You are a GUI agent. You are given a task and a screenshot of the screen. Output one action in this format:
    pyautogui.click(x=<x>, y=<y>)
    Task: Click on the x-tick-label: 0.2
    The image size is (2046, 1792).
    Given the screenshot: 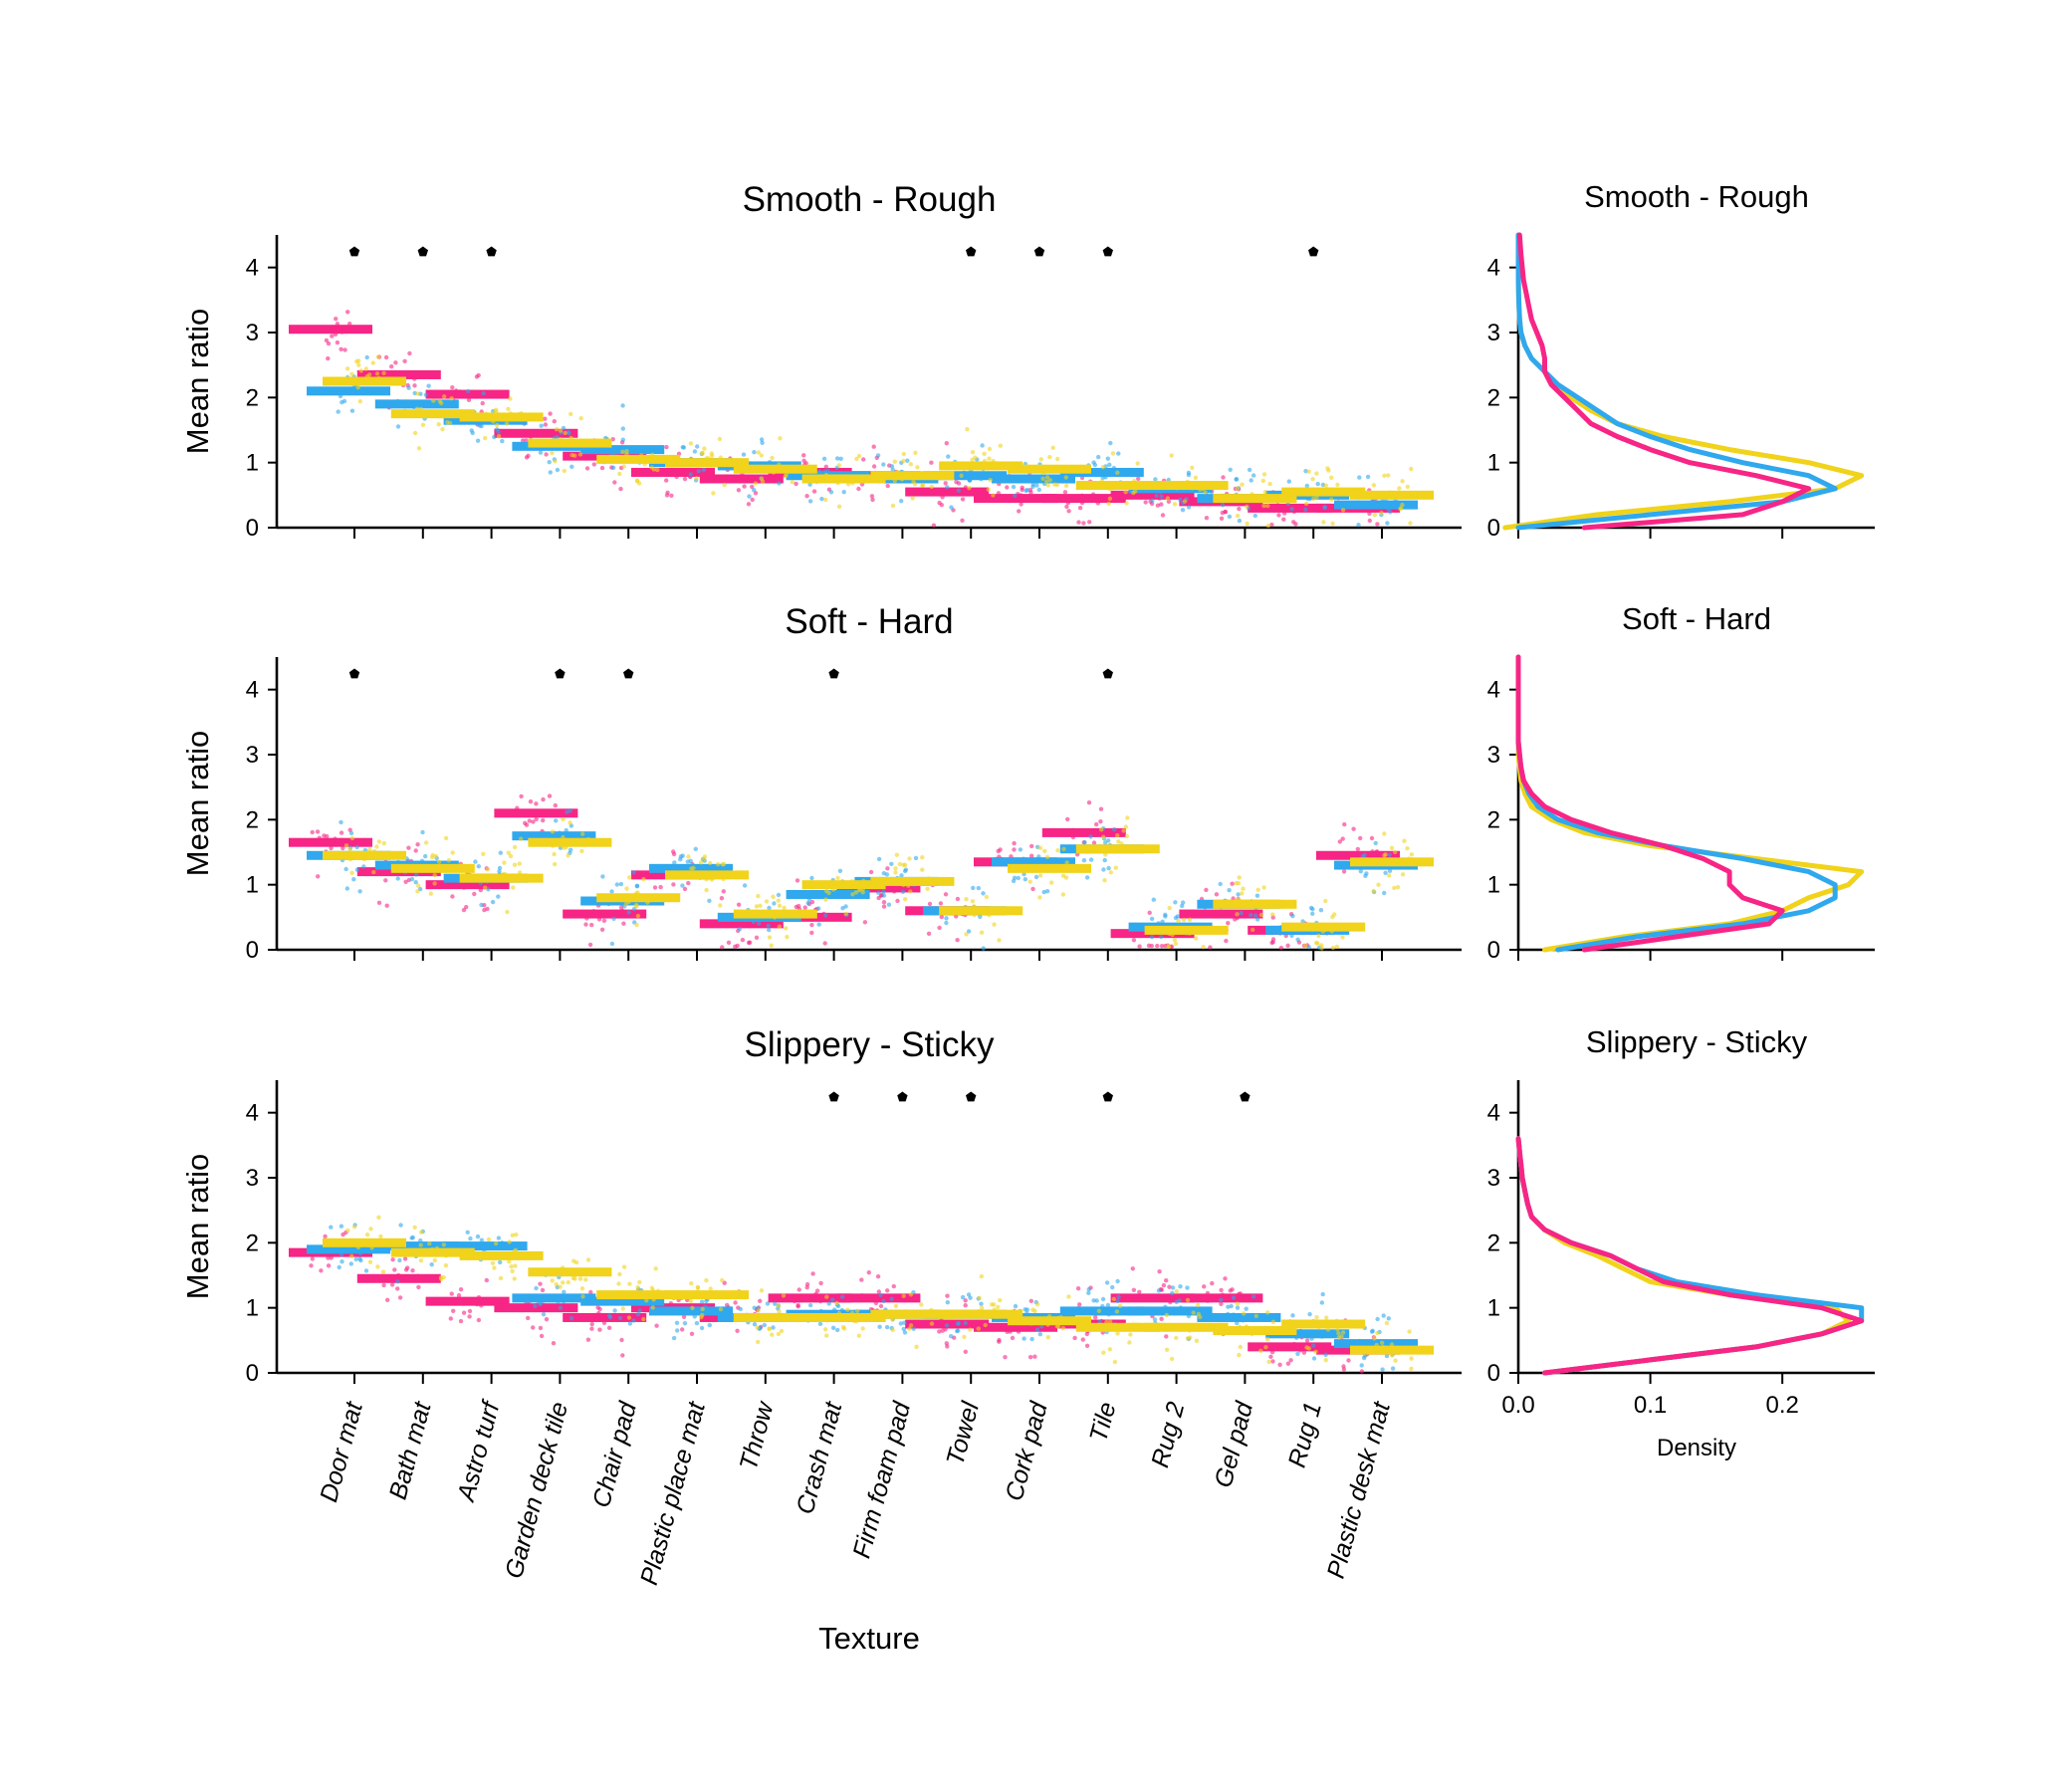 What is the action you would take?
    pyautogui.click(x=1781, y=1405)
    